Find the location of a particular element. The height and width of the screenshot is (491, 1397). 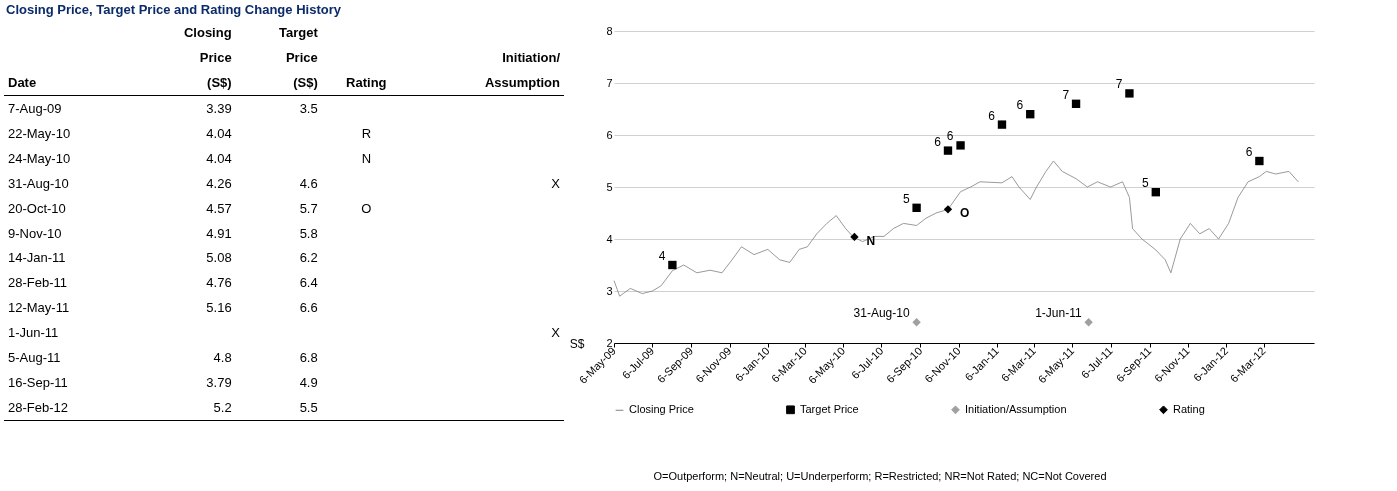

legend-label: Closing Price is located at coordinates (661, 409).